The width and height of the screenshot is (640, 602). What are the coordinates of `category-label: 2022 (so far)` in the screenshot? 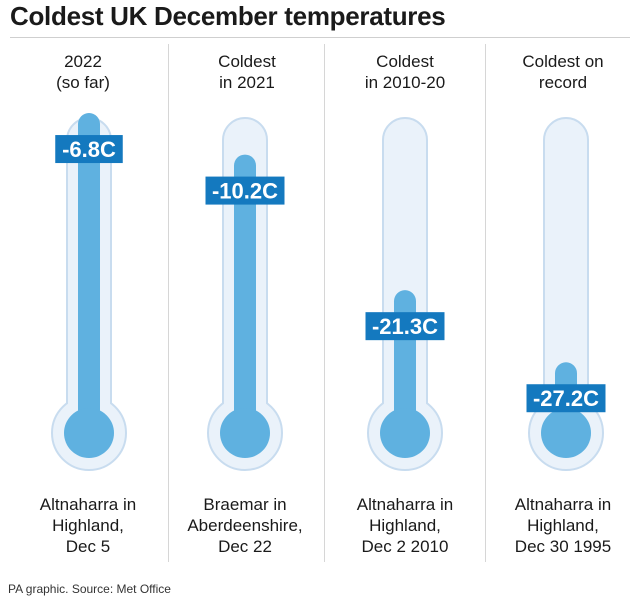 It's located at (83, 72).